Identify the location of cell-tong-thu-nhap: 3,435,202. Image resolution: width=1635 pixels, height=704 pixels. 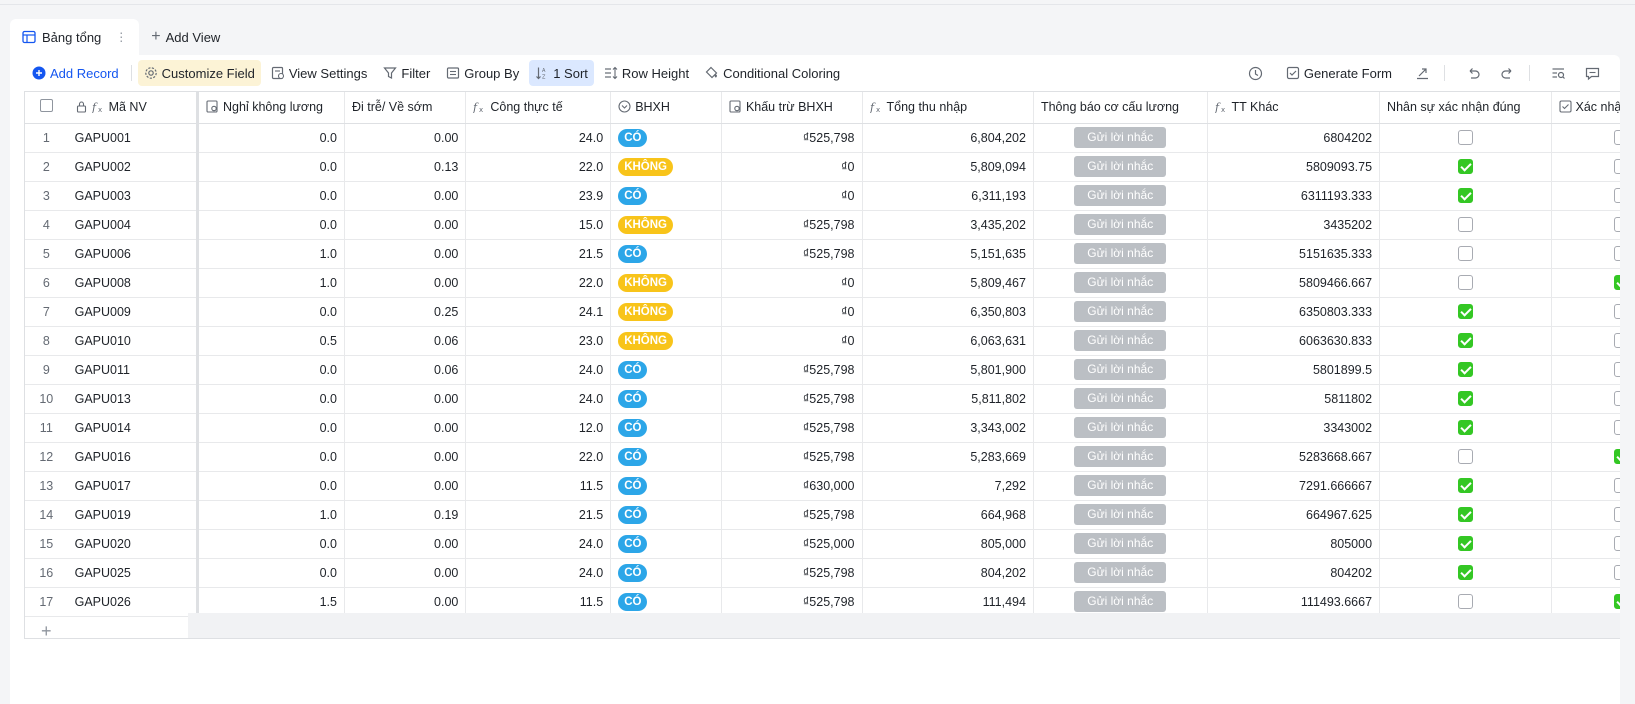
(948, 225).